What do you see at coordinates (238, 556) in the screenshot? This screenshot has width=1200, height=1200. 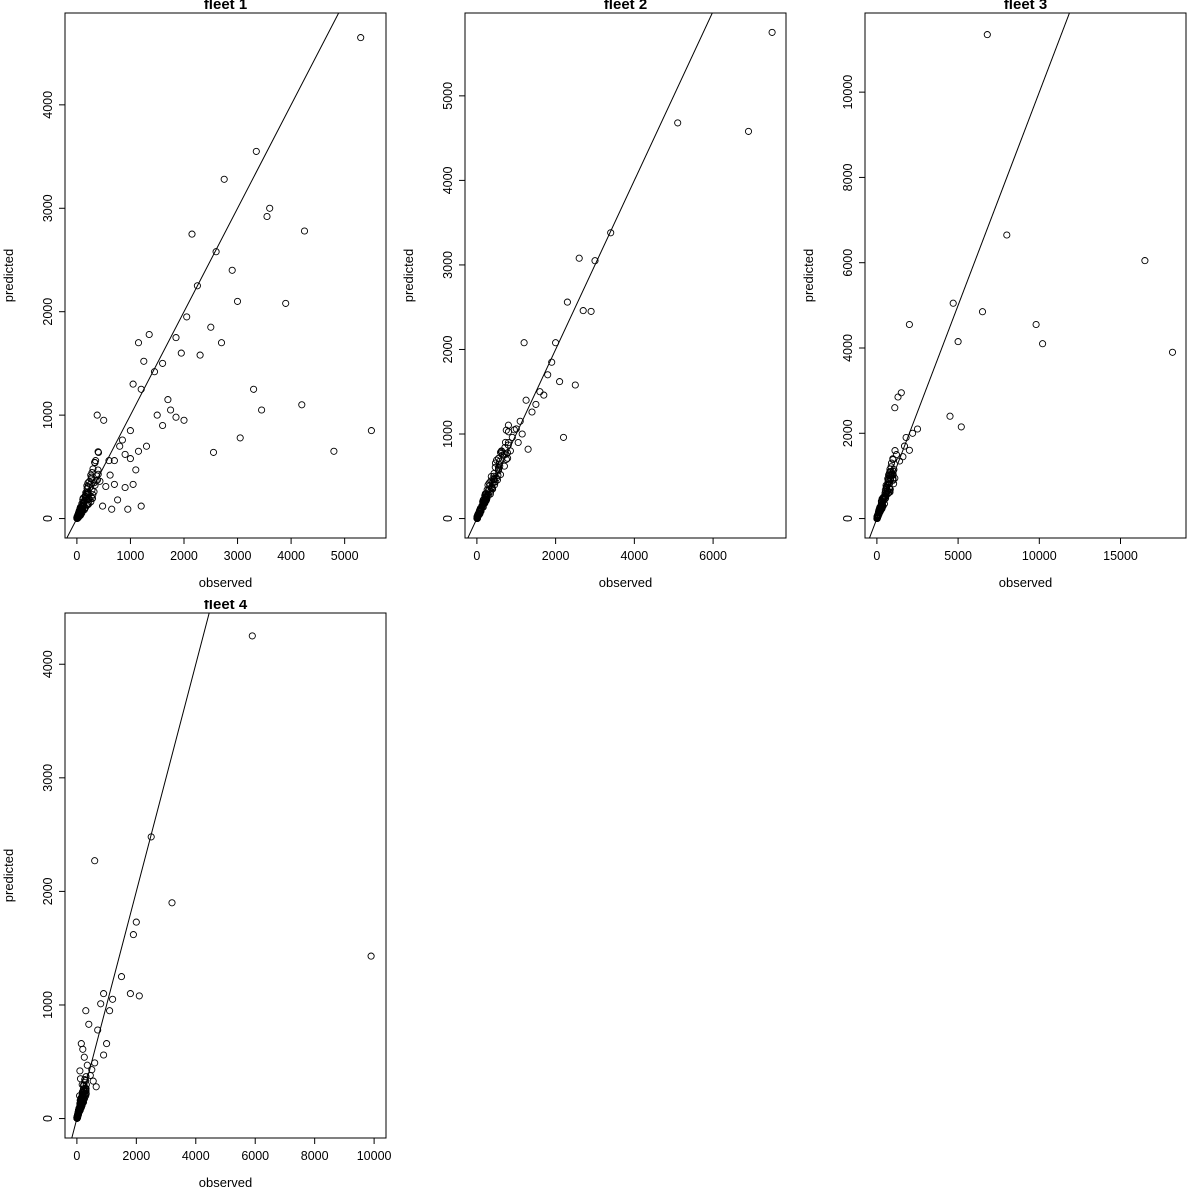 I see `x-tick-label: 3000` at bounding box center [238, 556].